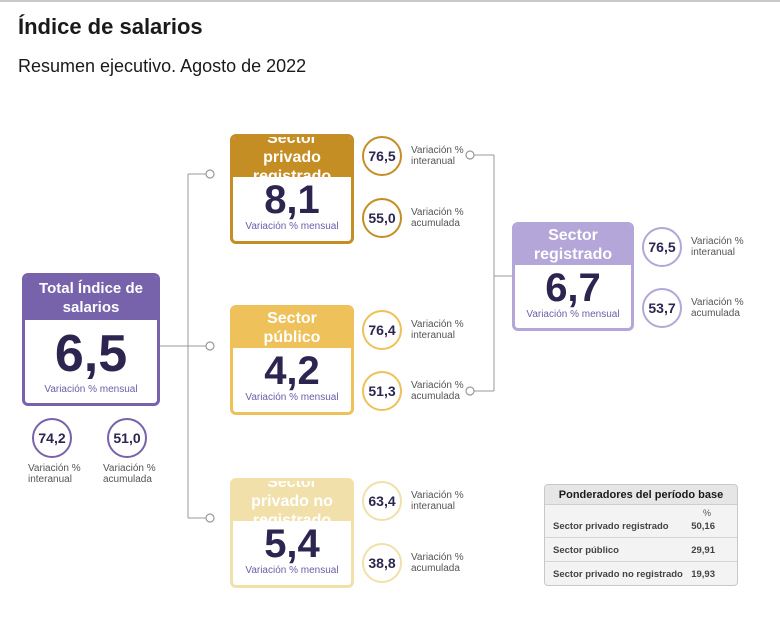  Describe the element at coordinates (382, 330) in the screenshot. I see `publico-interanual-circle: 76,4` at that location.